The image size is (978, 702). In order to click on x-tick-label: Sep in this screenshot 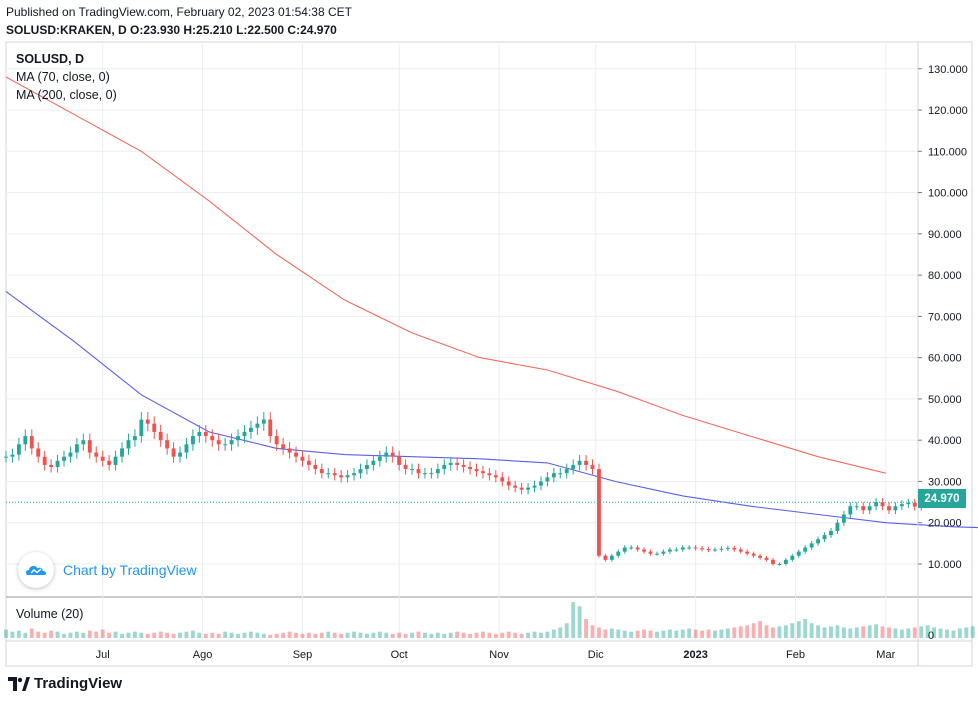, I will do `click(303, 655)`.